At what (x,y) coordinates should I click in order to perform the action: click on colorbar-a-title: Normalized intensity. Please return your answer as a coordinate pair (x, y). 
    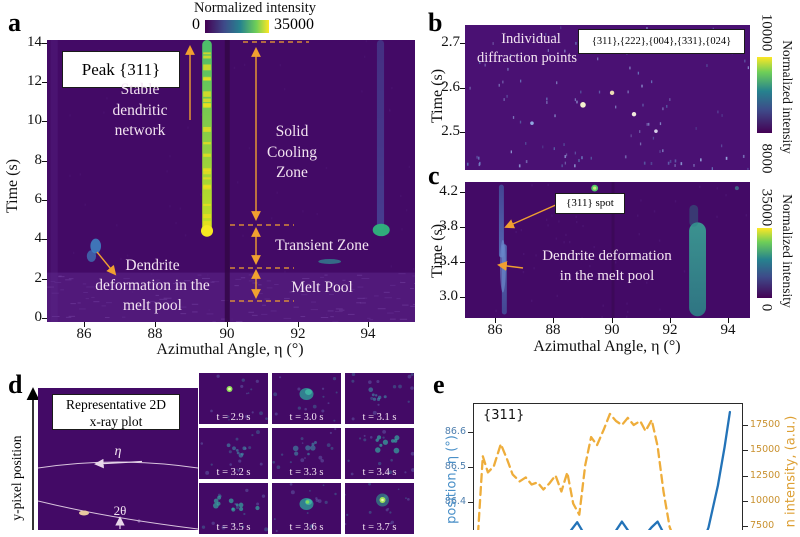
    Looking at the image, I should click on (255, 8).